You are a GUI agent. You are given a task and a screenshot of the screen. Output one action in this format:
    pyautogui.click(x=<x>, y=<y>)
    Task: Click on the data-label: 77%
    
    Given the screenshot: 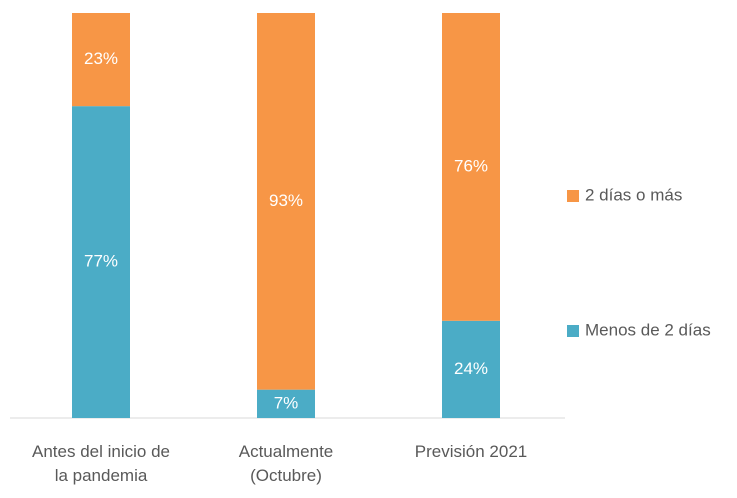 What is the action you would take?
    pyautogui.click(x=101, y=261)
    